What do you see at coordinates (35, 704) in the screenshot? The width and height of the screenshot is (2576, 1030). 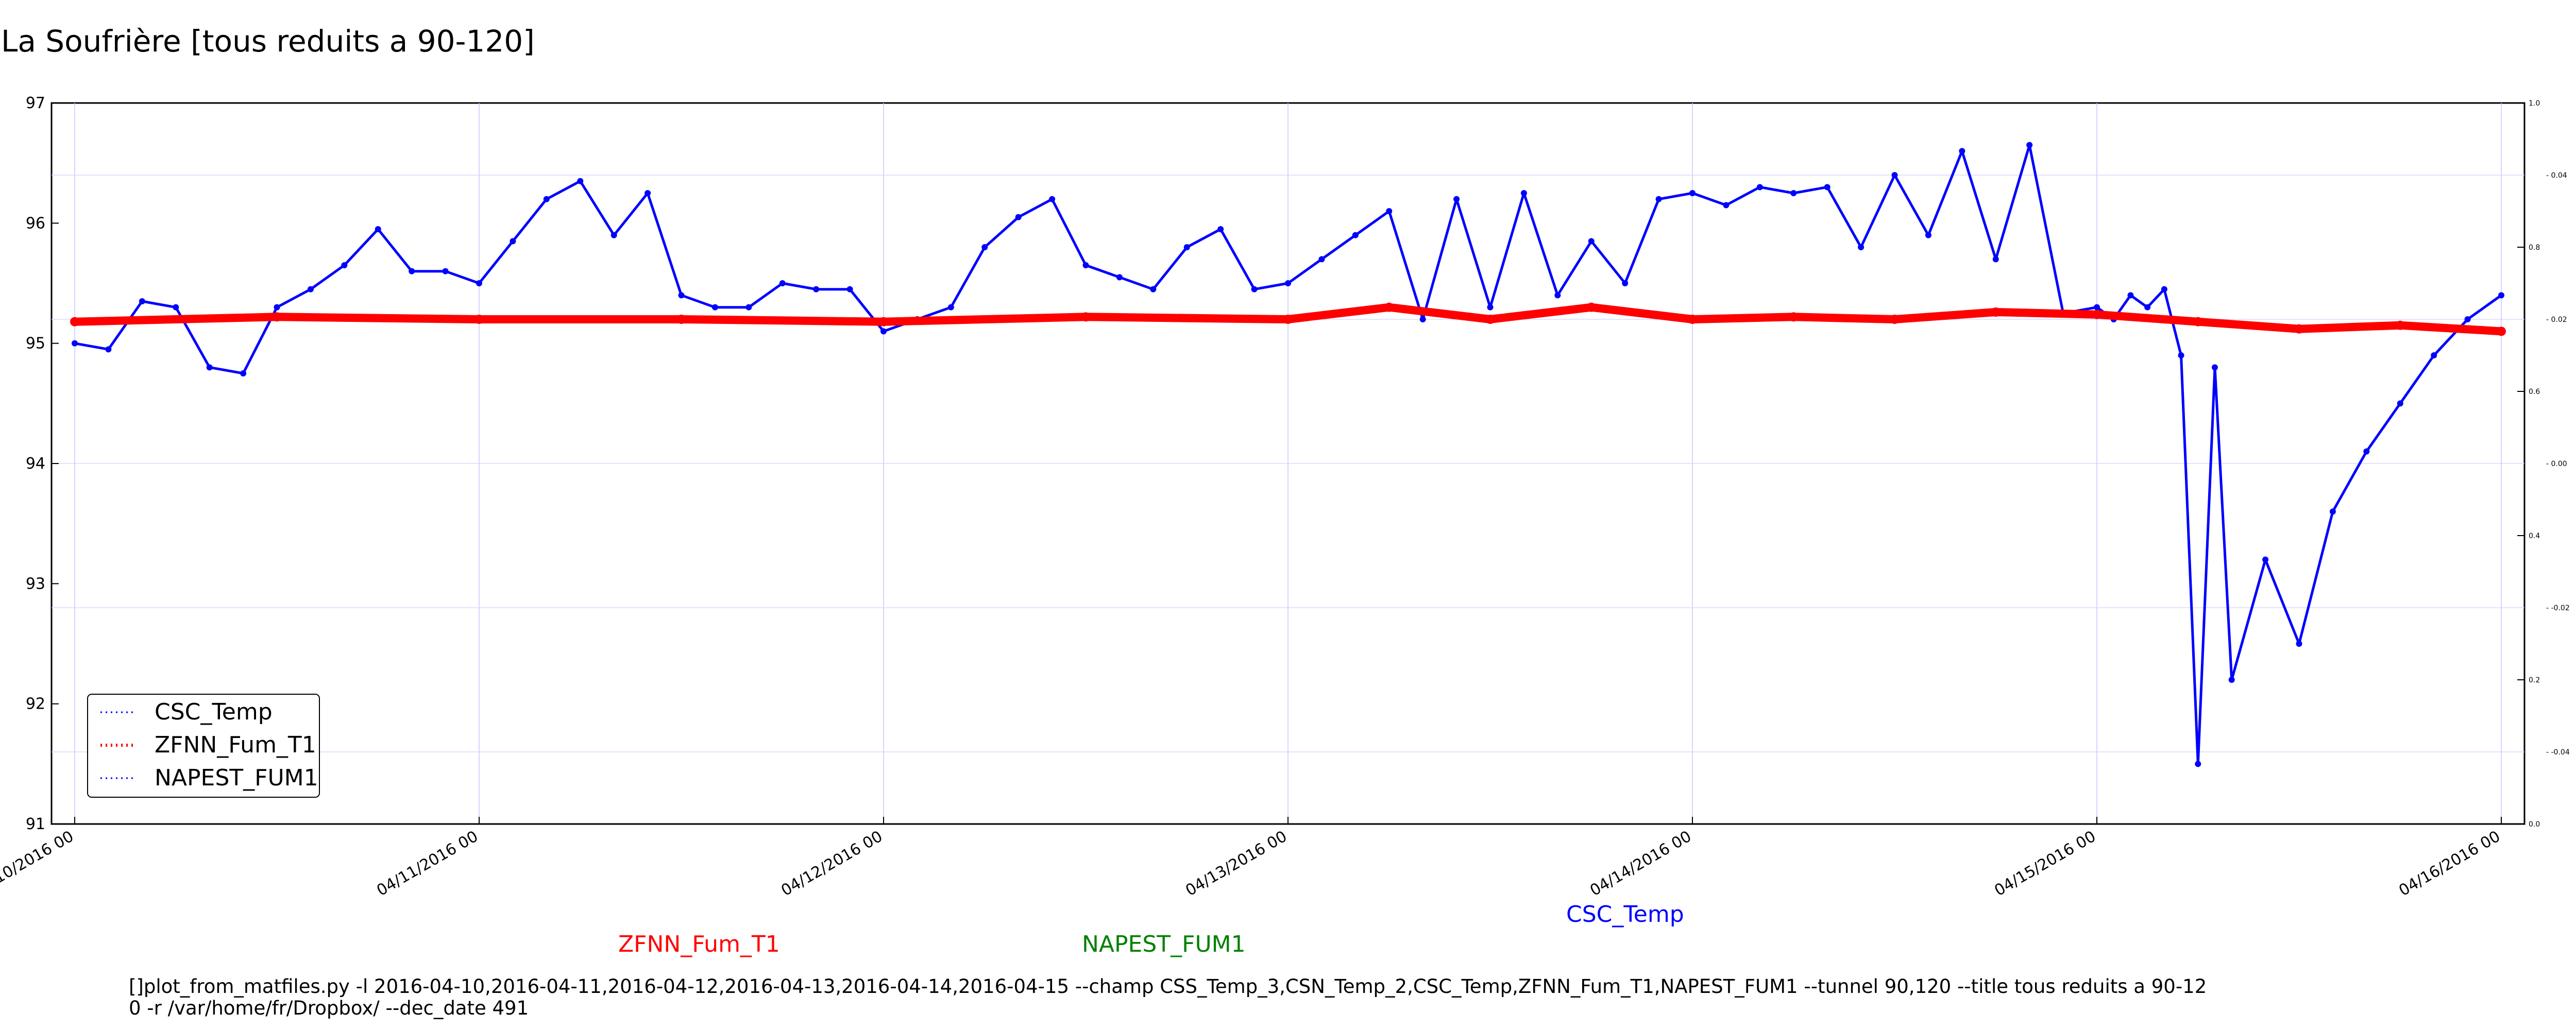 I see `y-tick-label: 92` at bounding box center [35, 704].